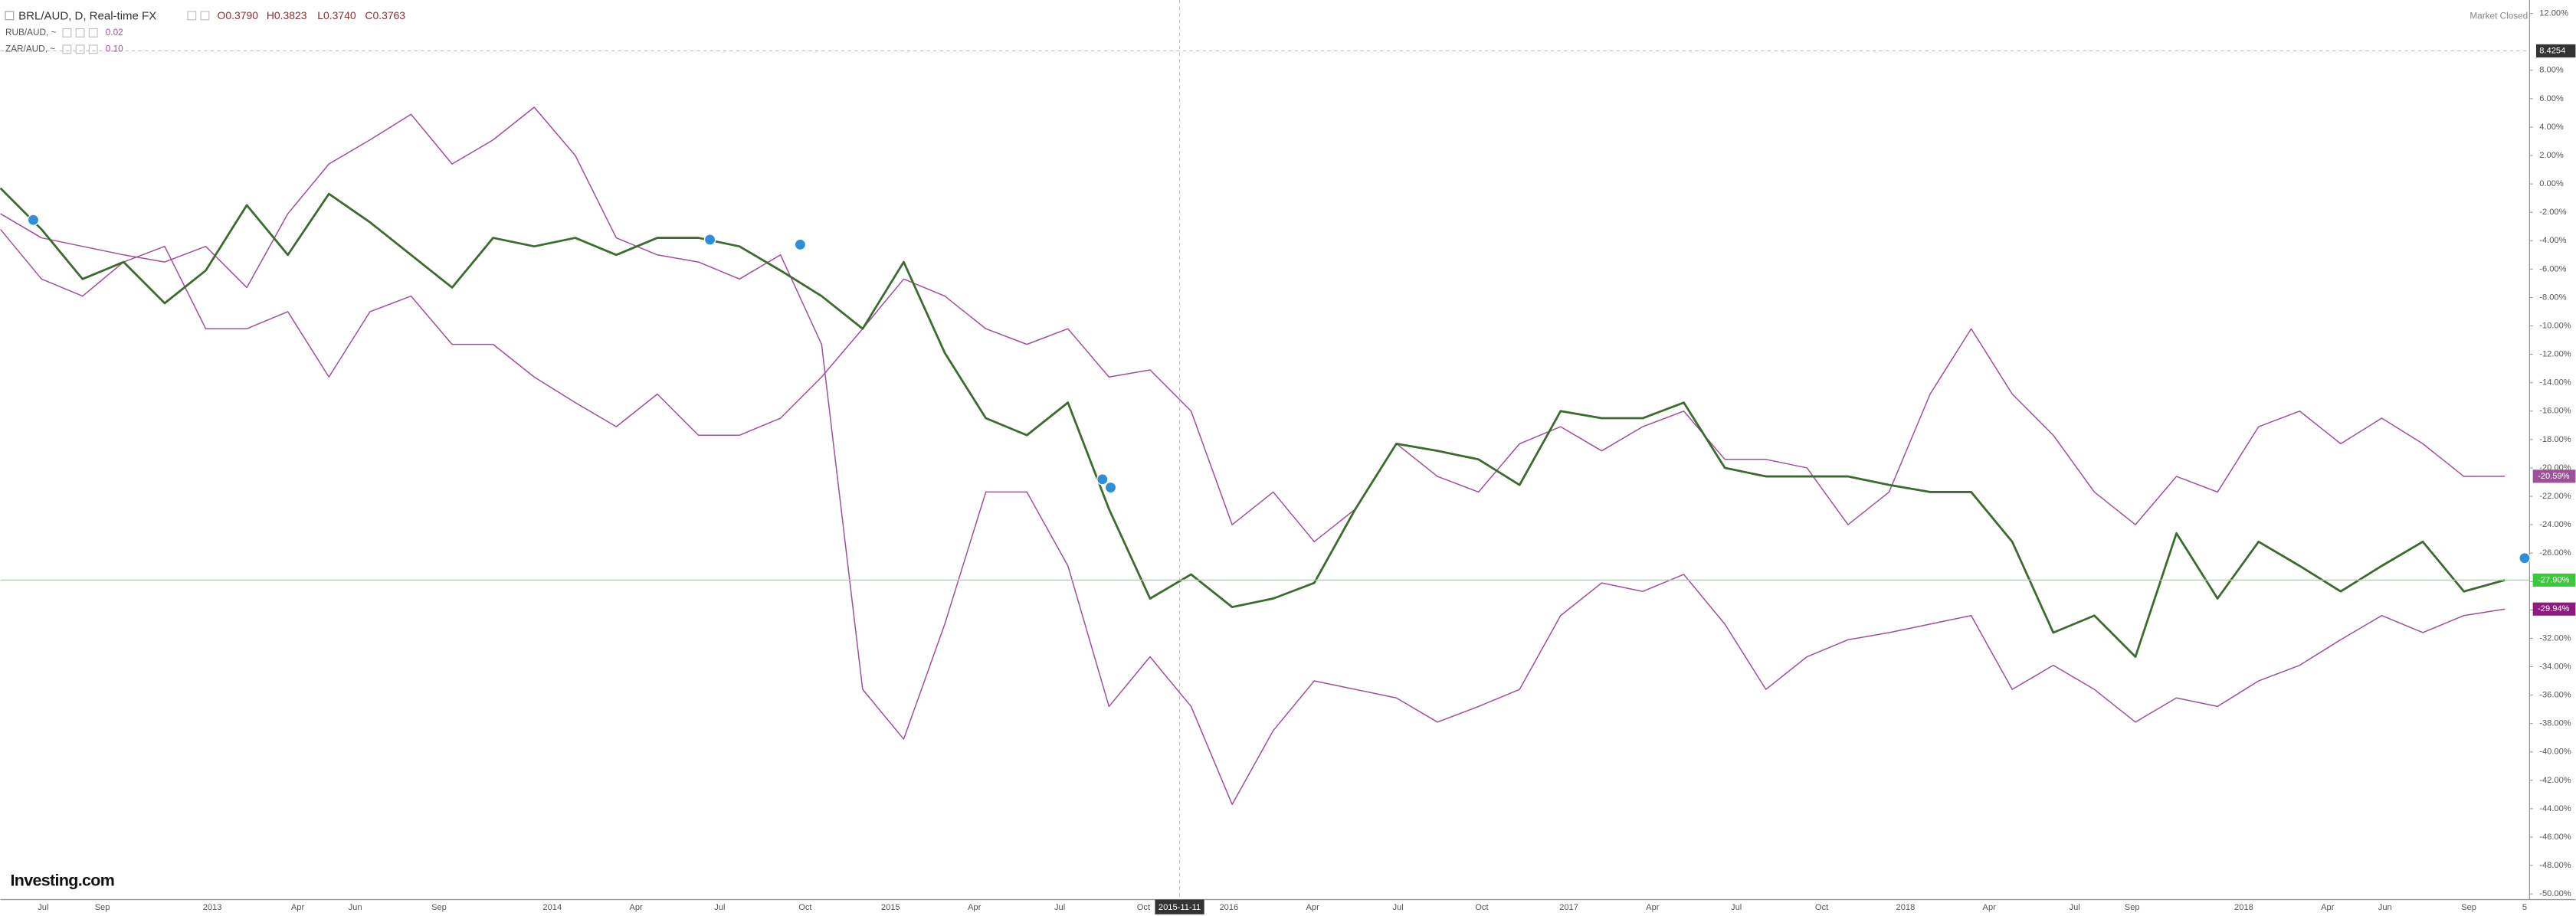  I want to click on ohlc-open: O0.3790, so click(238, 15).